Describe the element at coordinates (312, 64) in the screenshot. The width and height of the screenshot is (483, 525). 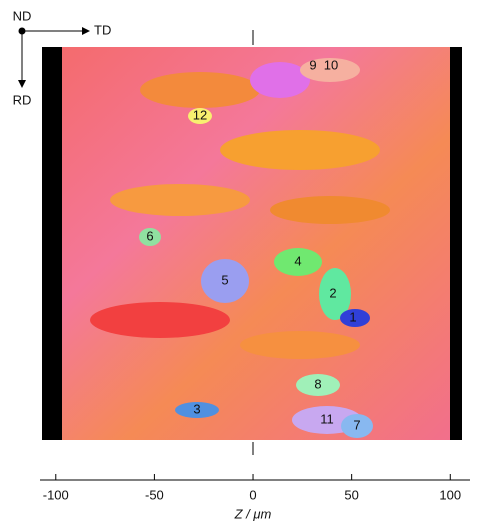
I see `grain-label: 9` at that location.